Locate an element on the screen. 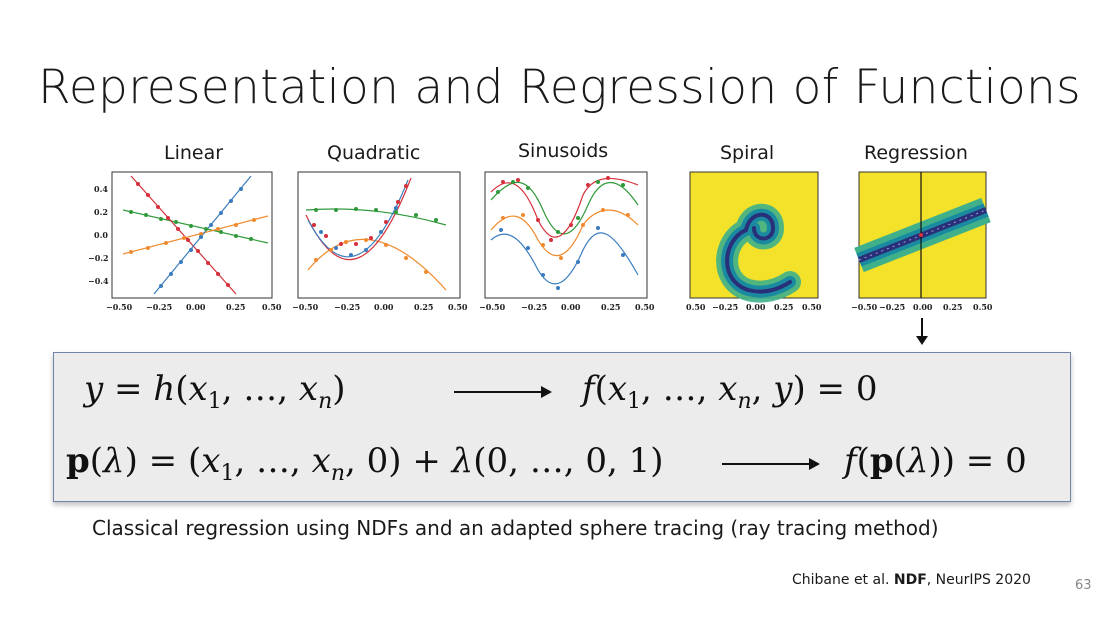 The image size is (1100, 618). panel-label-regression: Regression is located at coordinates (916, 153).